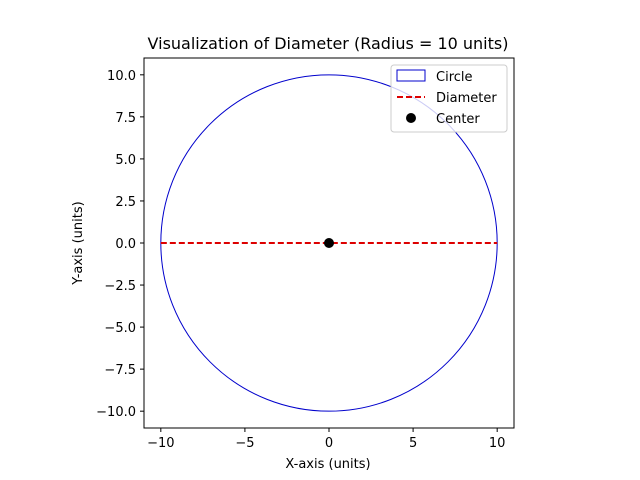  I want to click on legend-circle-swatch, so click(411, 75).